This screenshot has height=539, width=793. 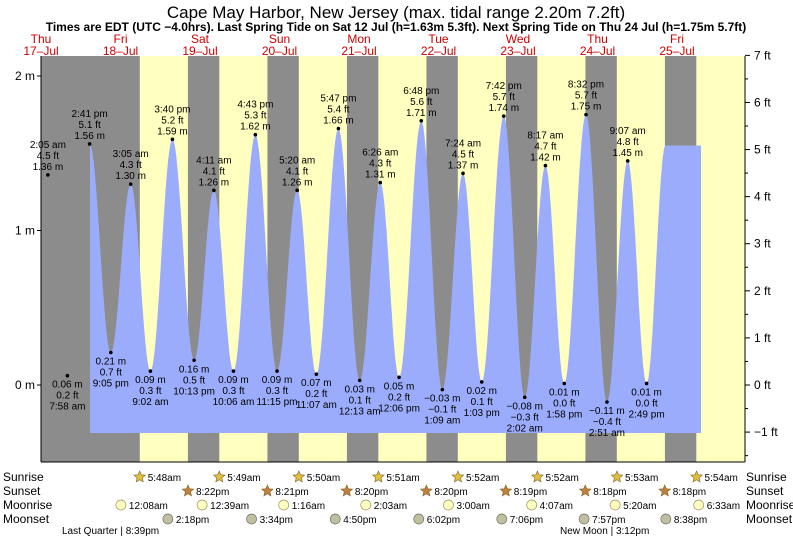 I want to click on tide-time: 2:41 pm, so click(x=90, y=114).